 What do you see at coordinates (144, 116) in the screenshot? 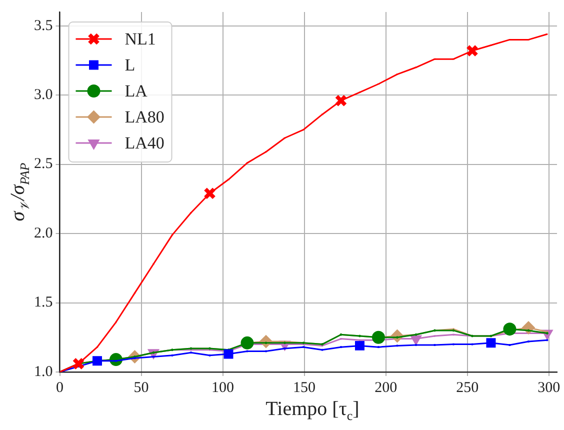
I see `legend-label: LA80` at bounding box center [144, 116].